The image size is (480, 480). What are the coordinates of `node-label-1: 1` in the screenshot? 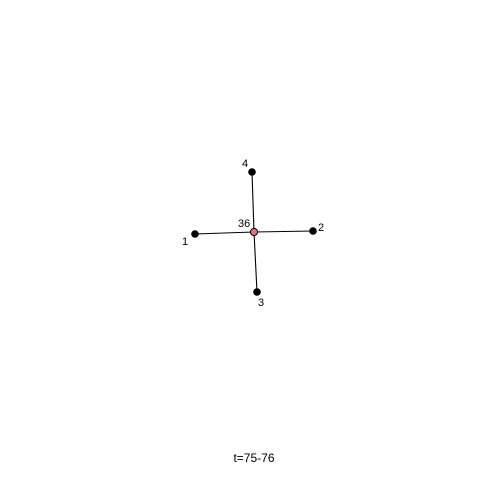 It's located at (185, 242).